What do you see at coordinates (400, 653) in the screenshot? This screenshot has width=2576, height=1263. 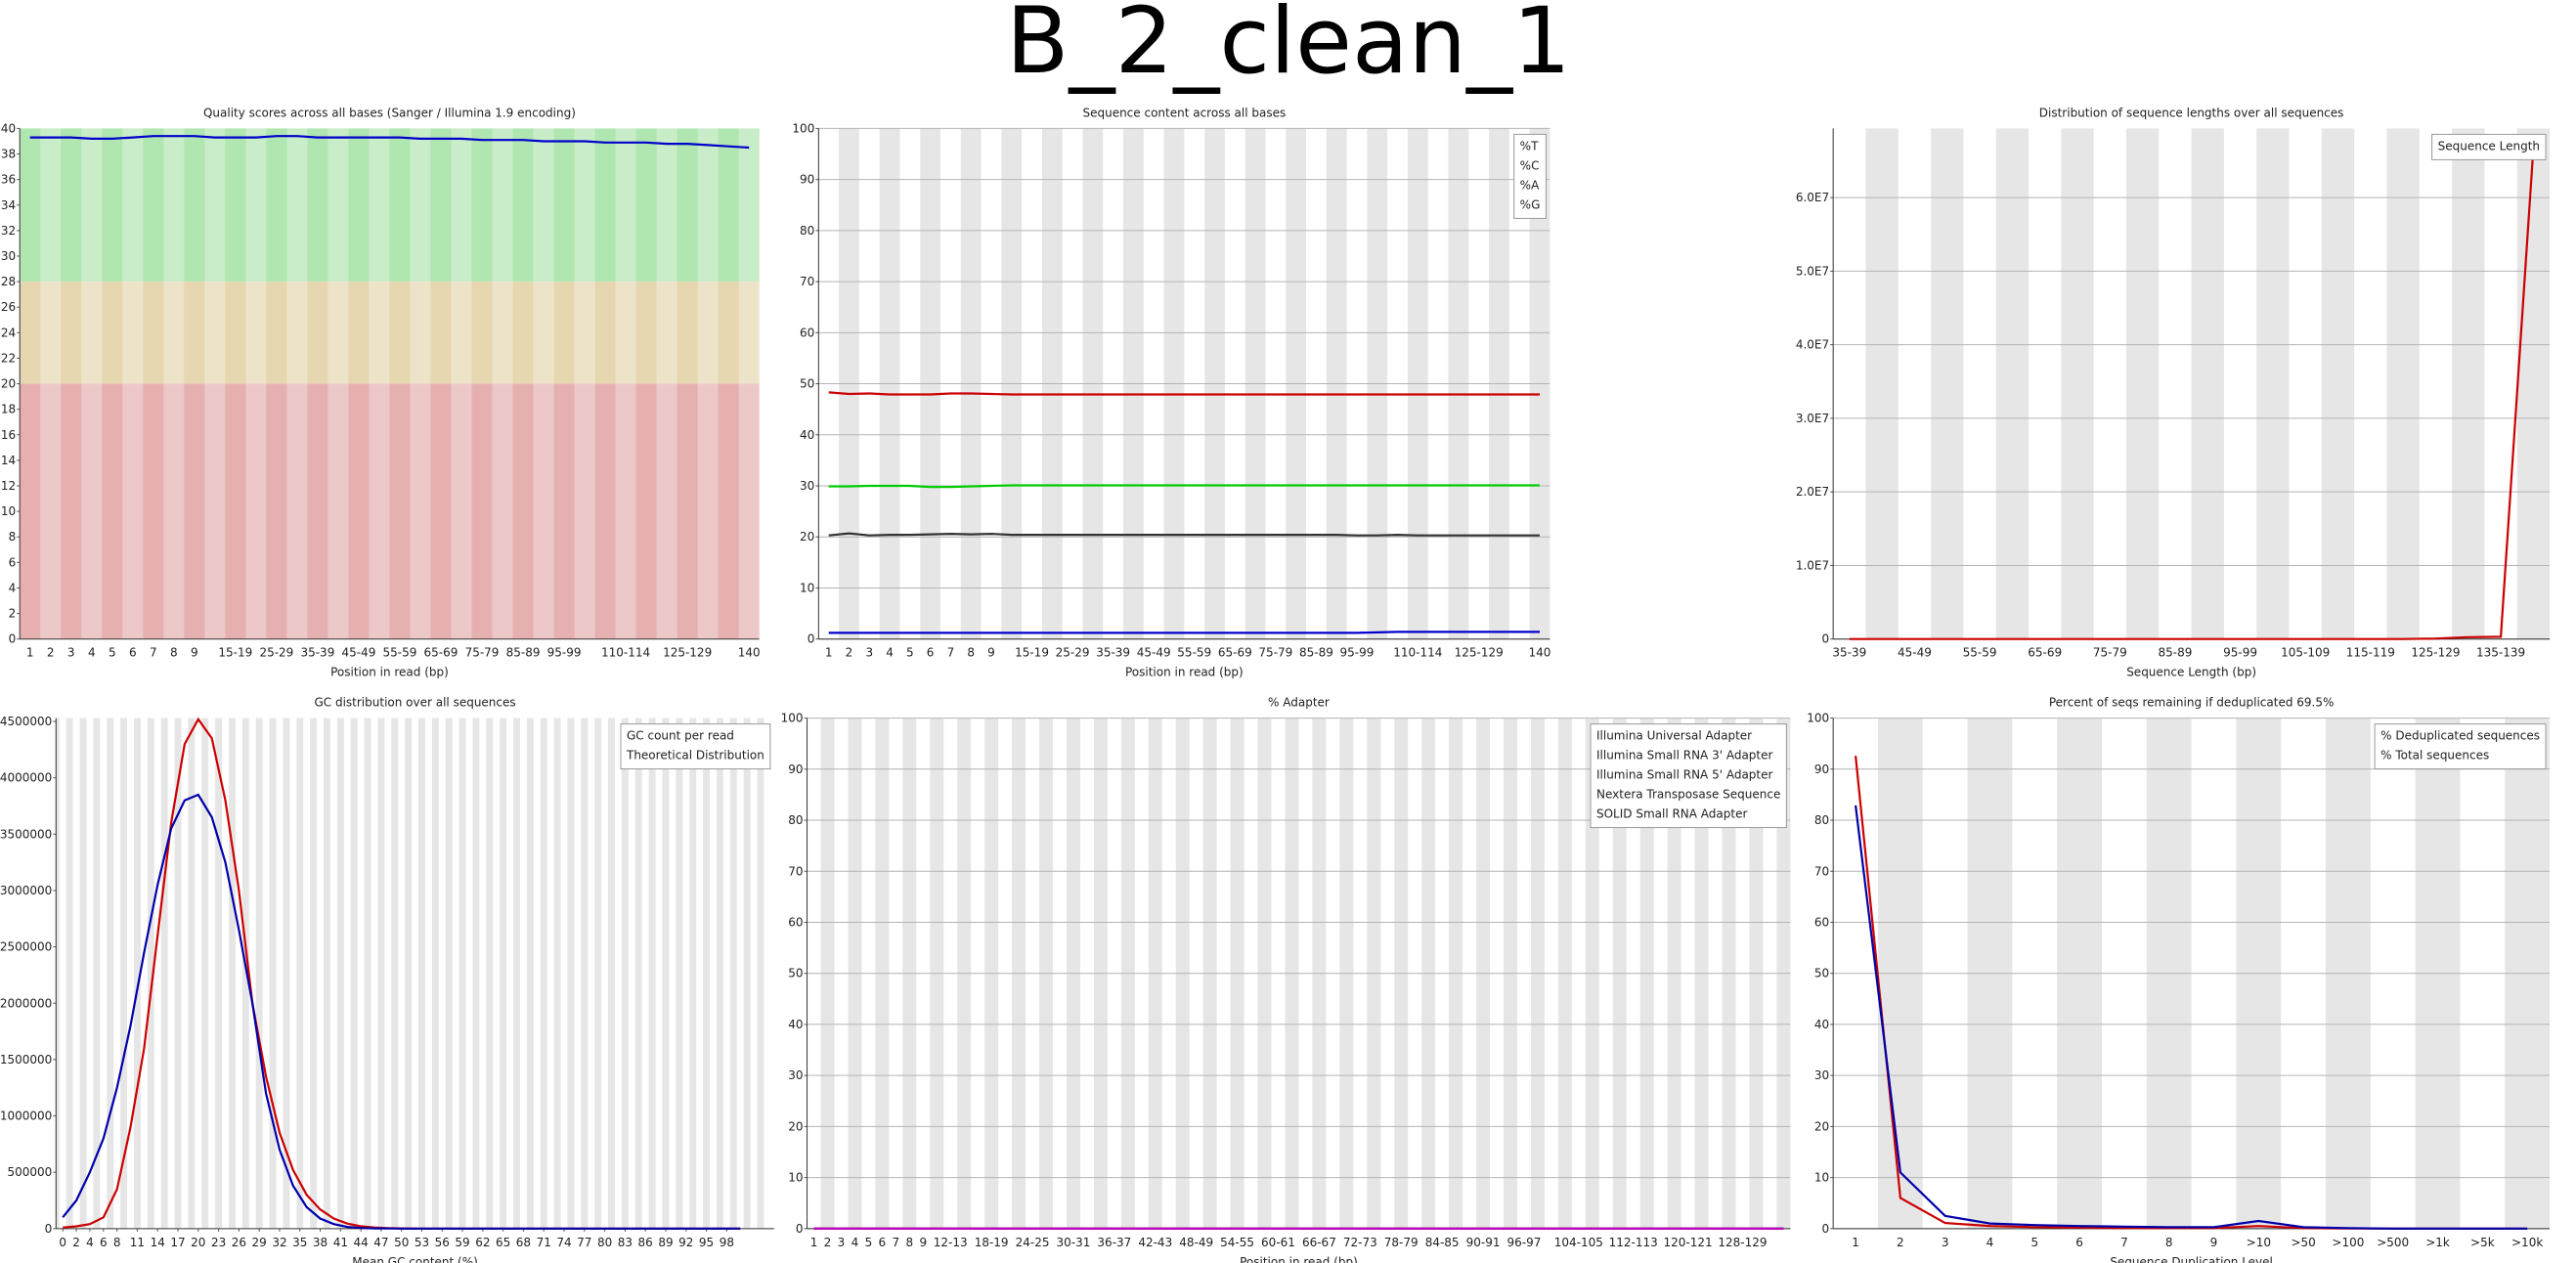 I see `x-tick-label: 55-59` at bounding box center [400, 653].